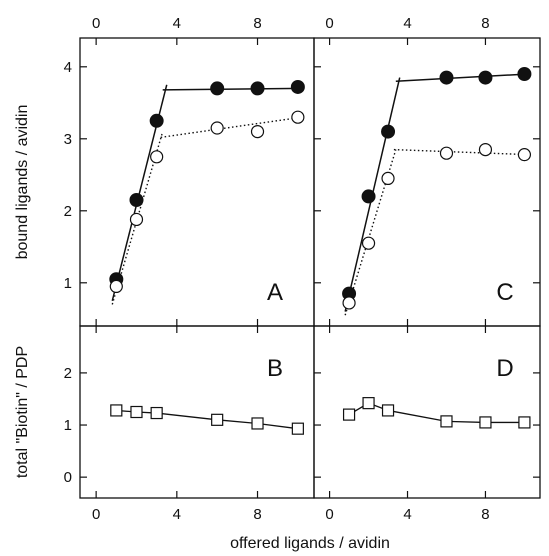 This screenshot has width=549, height=556. Describe the element at coordinates (68, 425) in the screenshot. I see `panel-b-y-tick-label: 1` at that location.